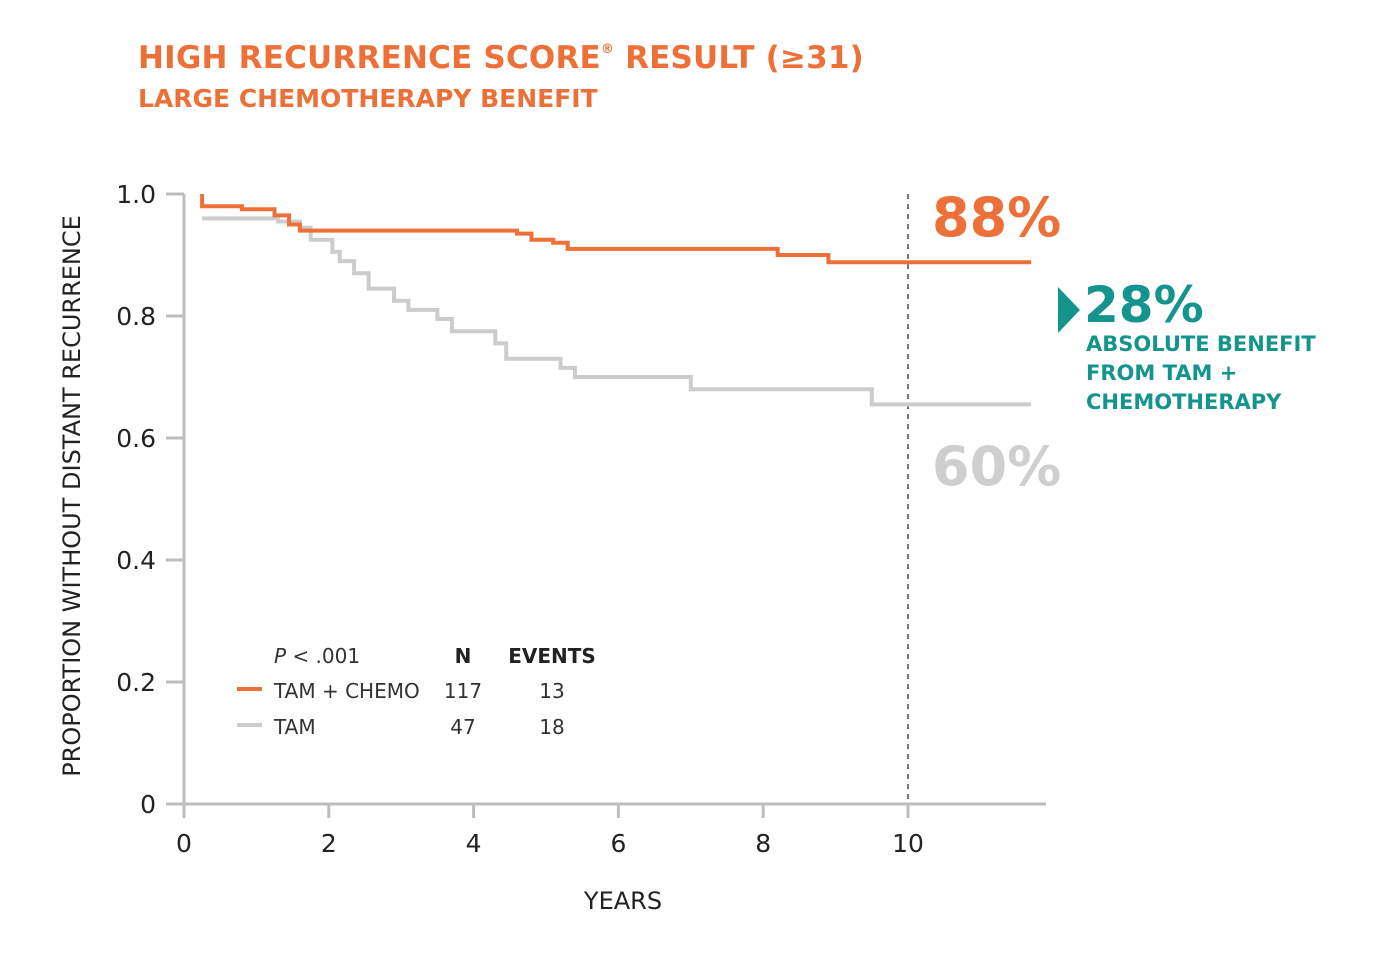 The height and width of the screenshot is (962, 1400). Describe the element at coordinates (908, 843) in the screenshot. I see `x-tick-label: 10` at that location.